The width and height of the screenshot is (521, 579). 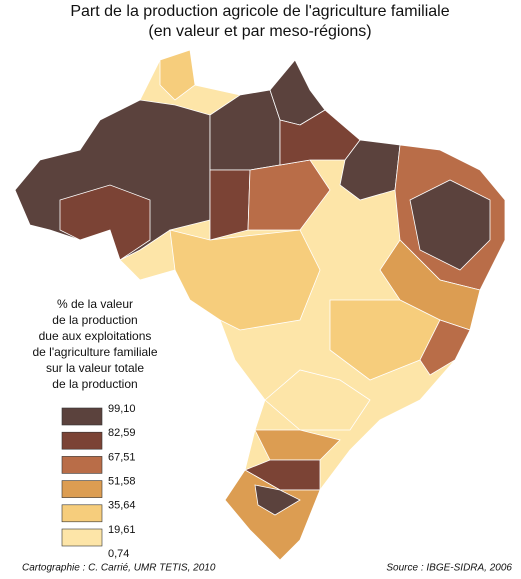 I want to click on region-amazonas-south, so click(x=105, y=222).